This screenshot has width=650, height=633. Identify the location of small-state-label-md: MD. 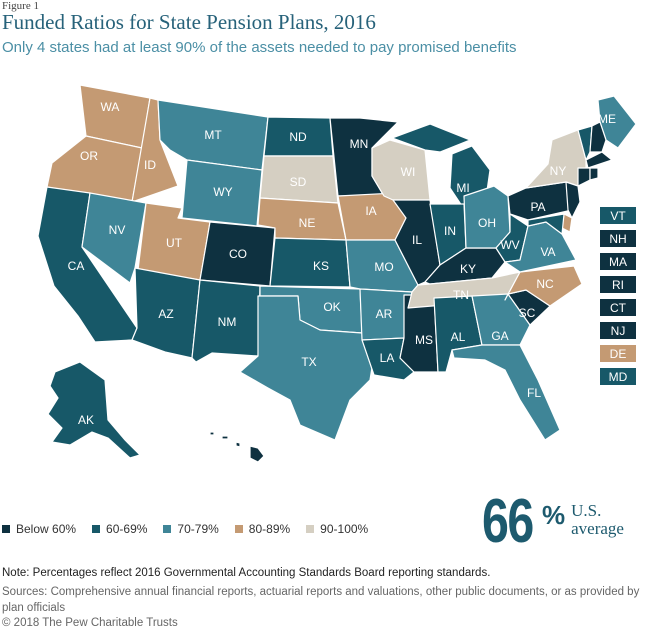
(618, 377).